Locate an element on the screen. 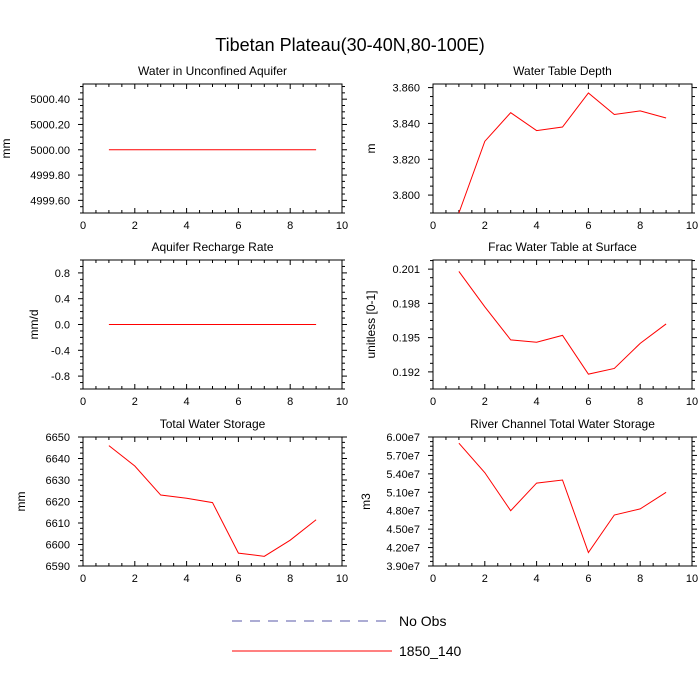  panel-title: Aquifer Recharge Rate is located at coordinates (212, 247).